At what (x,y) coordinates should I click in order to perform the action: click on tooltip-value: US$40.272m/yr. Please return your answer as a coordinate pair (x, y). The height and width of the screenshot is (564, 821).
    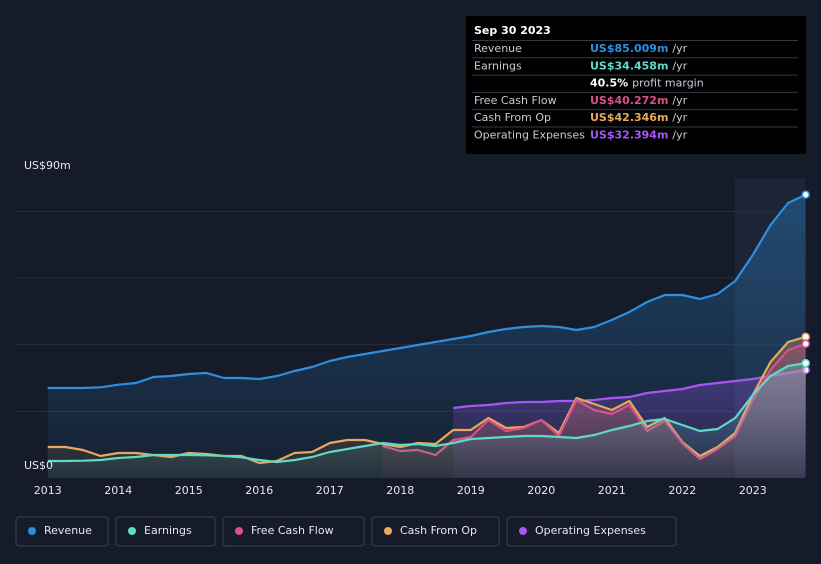
    Looking at the image, I should click on (639, 100).